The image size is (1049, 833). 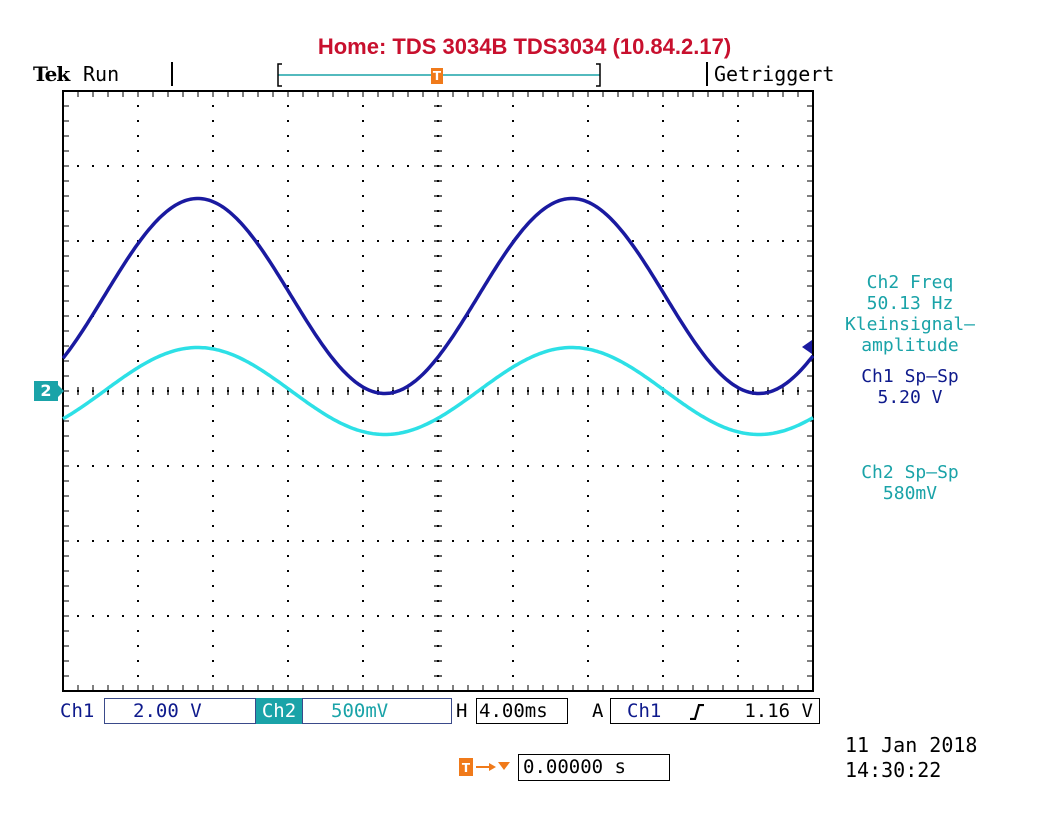 I want to click on trigger-delay-icon: T, so click(x=484, y=767).